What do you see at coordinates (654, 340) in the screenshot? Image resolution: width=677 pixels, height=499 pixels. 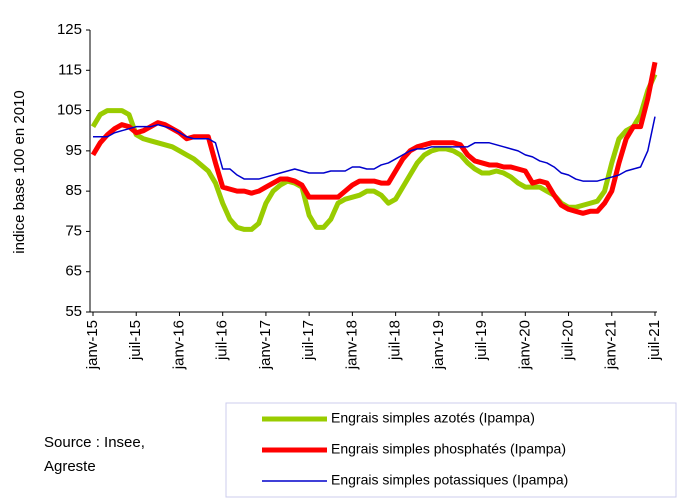 I see `x-tick-label: juil-21` at bounding box center [654, 340].